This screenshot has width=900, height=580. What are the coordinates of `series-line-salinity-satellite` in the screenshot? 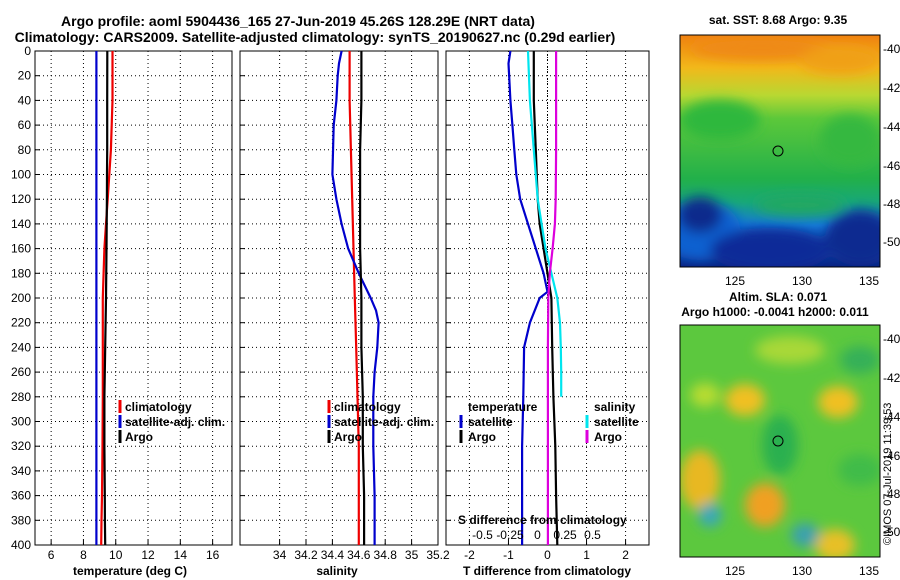 It's located at (544, 223).